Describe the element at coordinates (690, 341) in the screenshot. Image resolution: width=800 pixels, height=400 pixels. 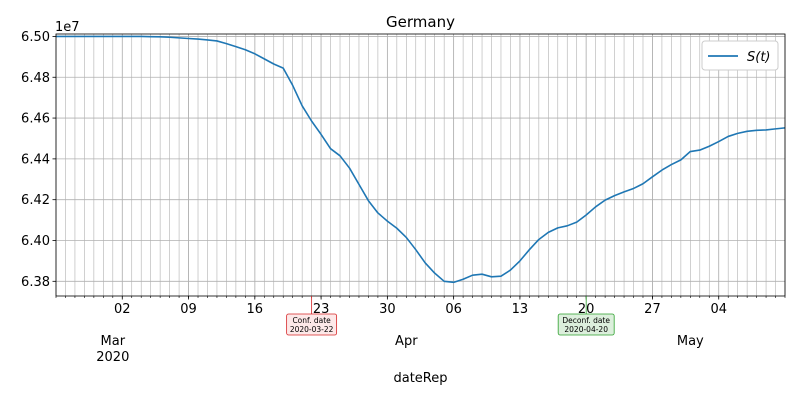
I see `month-label: May` at that location.